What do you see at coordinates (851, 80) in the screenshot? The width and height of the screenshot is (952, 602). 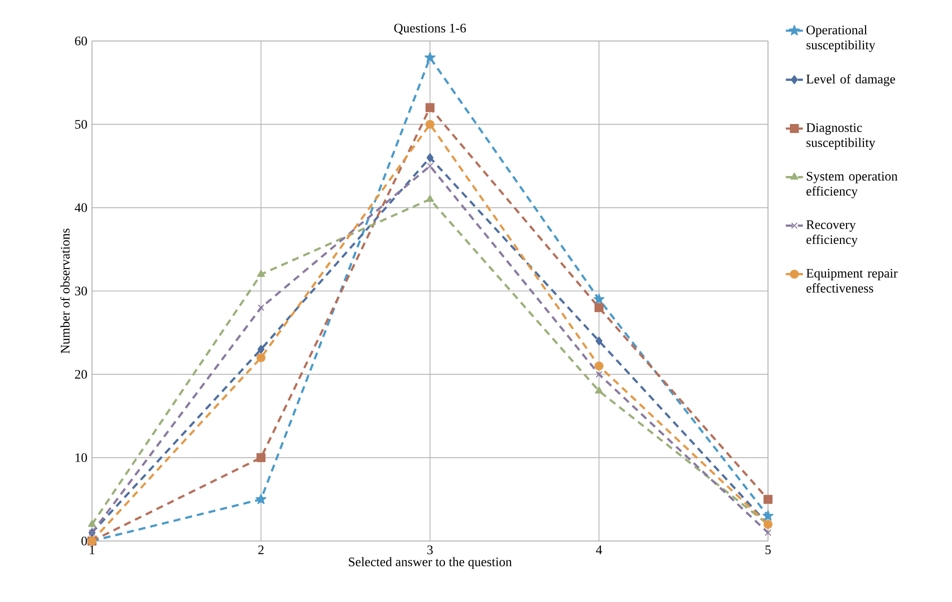 I see `legend-label: Level of damage` at bounding box center [851, 80].